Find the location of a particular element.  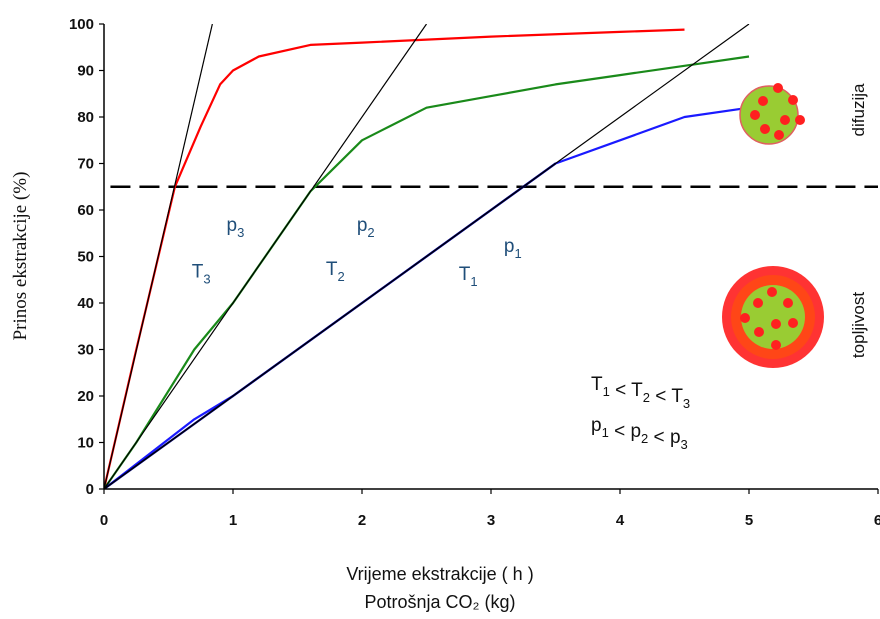

x-tick-label: 6 is located at coordinates (877, 520).